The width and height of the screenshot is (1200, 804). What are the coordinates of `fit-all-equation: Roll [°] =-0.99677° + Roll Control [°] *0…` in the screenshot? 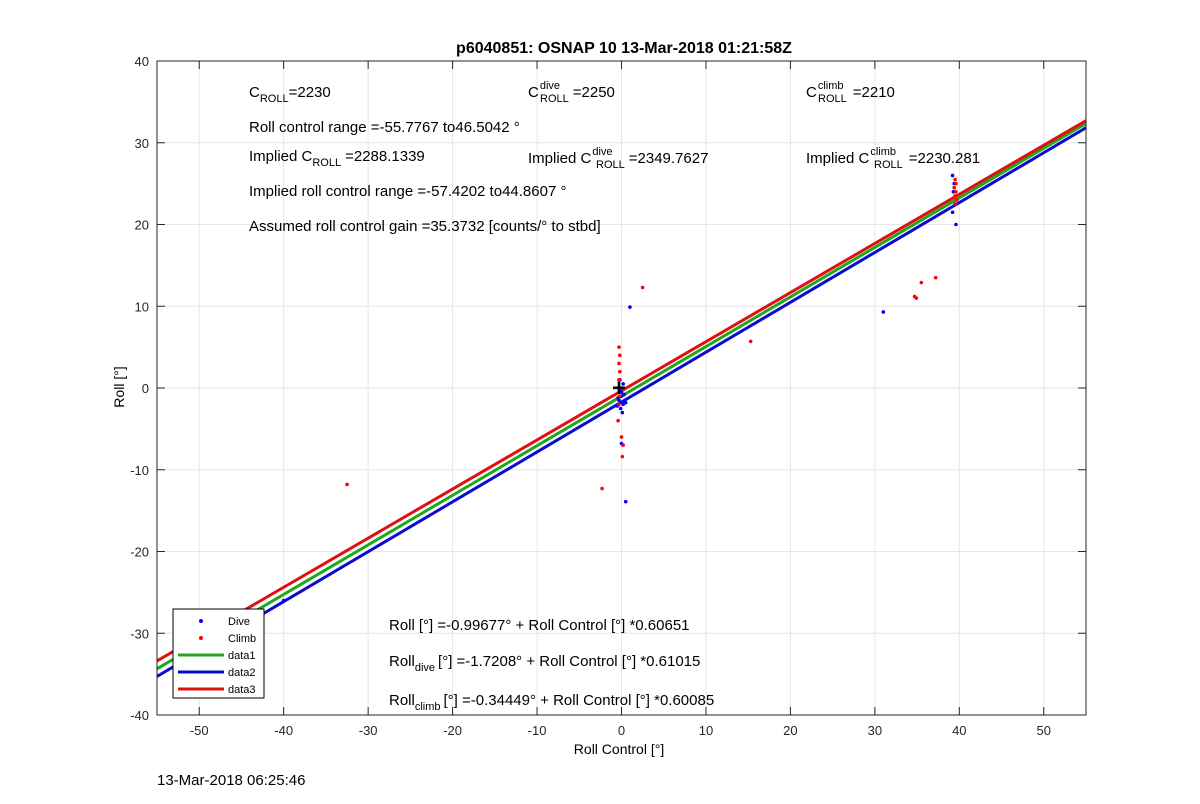 It's located at (539, 625).